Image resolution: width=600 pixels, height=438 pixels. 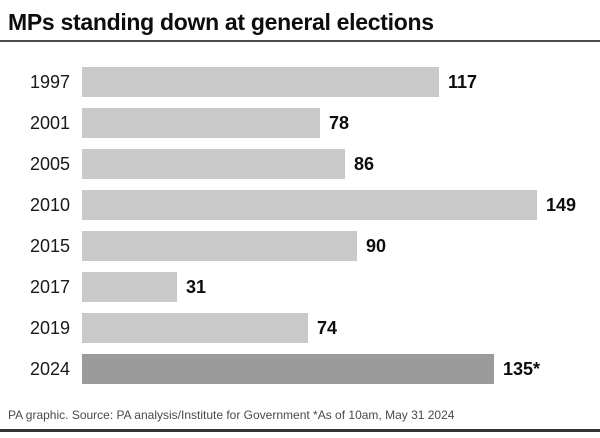 I want to click on year-label: 2010, so click(x=49, y=204).